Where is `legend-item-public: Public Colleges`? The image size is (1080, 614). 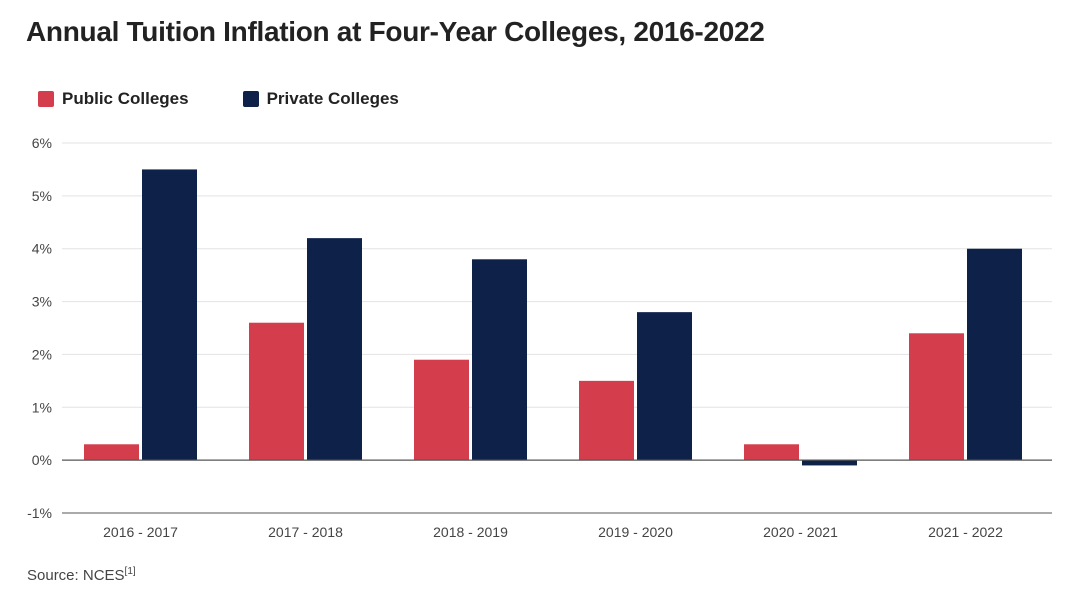 legend-item-public: Public Colleges is located at coordinates (113, 99).